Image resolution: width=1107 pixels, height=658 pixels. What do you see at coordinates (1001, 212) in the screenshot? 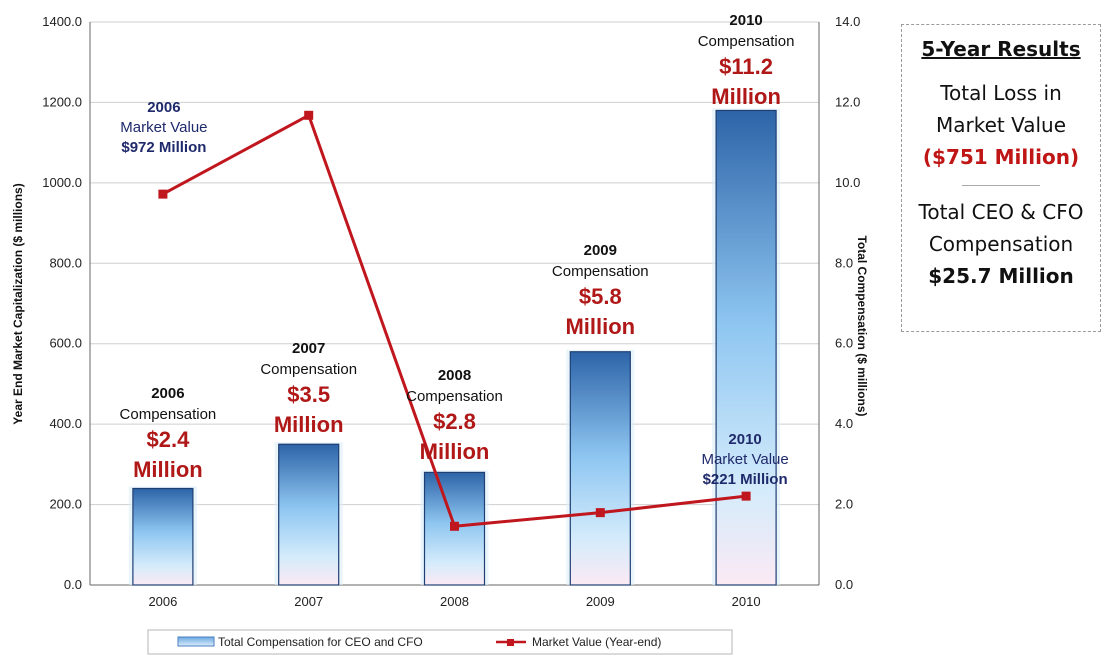
I see `comp-label-line1: Total CEO & CFO` at bounding box center [1001, 212].